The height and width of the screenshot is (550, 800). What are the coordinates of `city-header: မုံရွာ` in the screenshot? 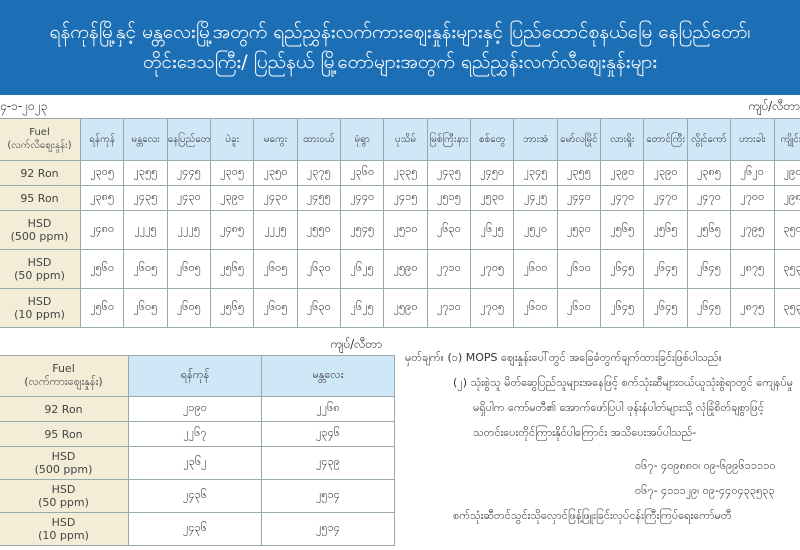 It's located at (362, 139).